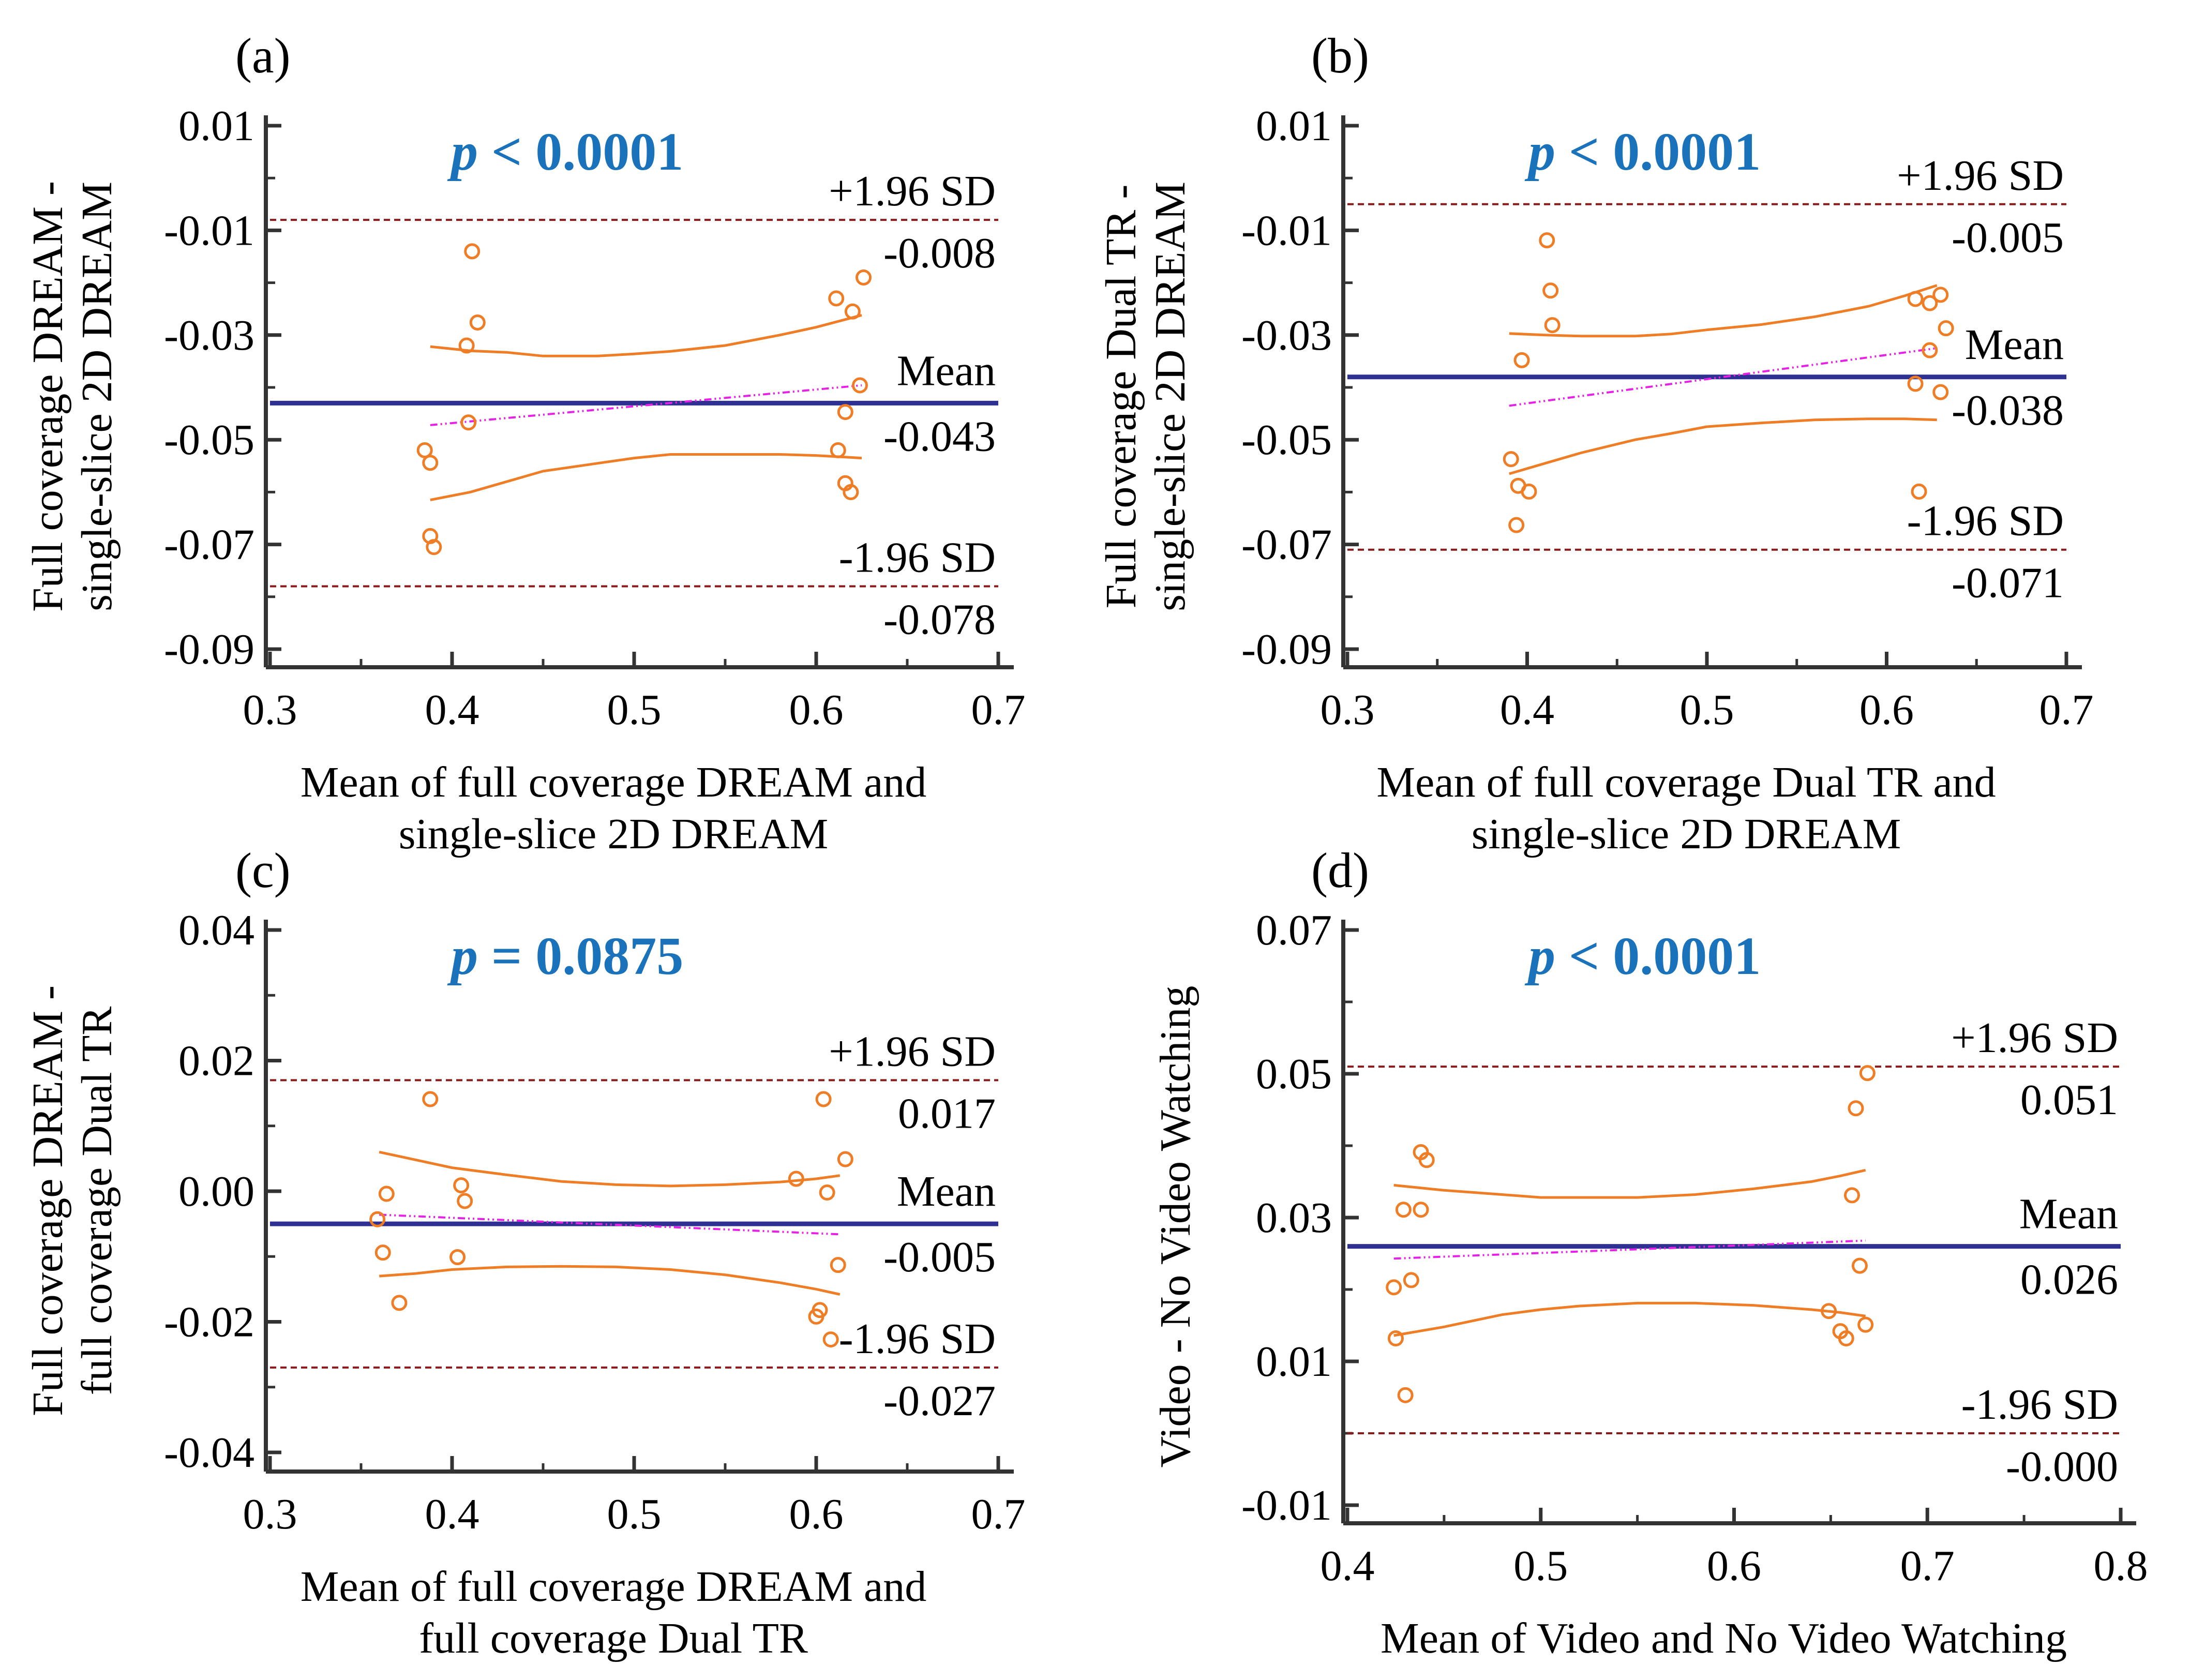 Image resolution: width=2190 pixels, height=1680 pixels. I want to click on mean-value: 0.026, so click(2069, 1280).